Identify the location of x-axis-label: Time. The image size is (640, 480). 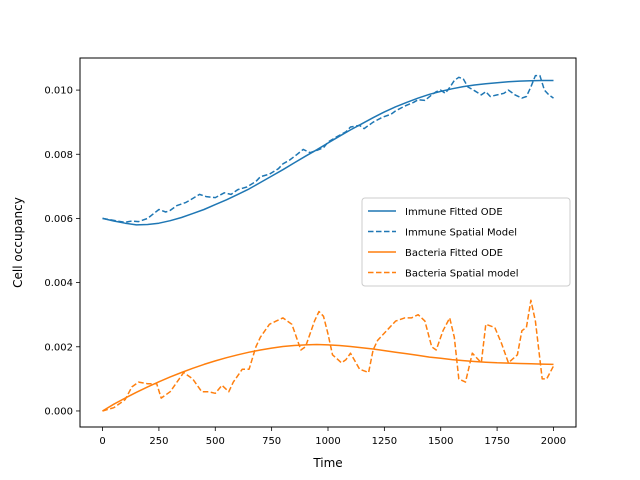
(327, 463).